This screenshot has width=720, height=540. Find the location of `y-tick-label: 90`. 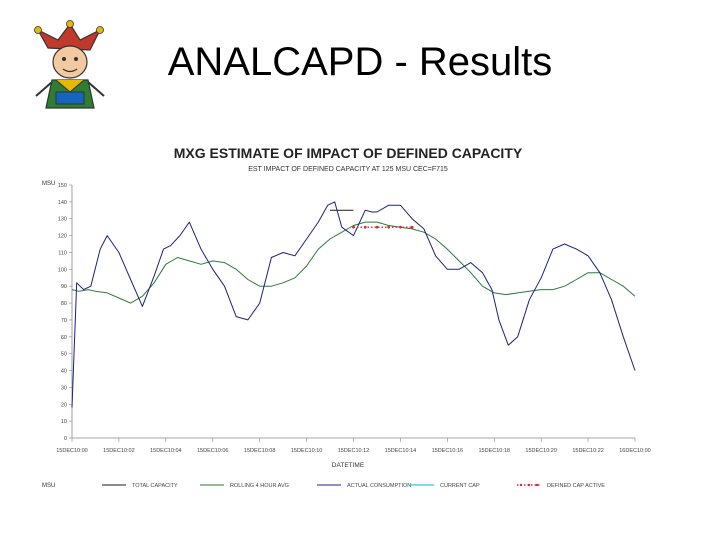

y-tick-label: 90 is located at coordinates (64, 287).